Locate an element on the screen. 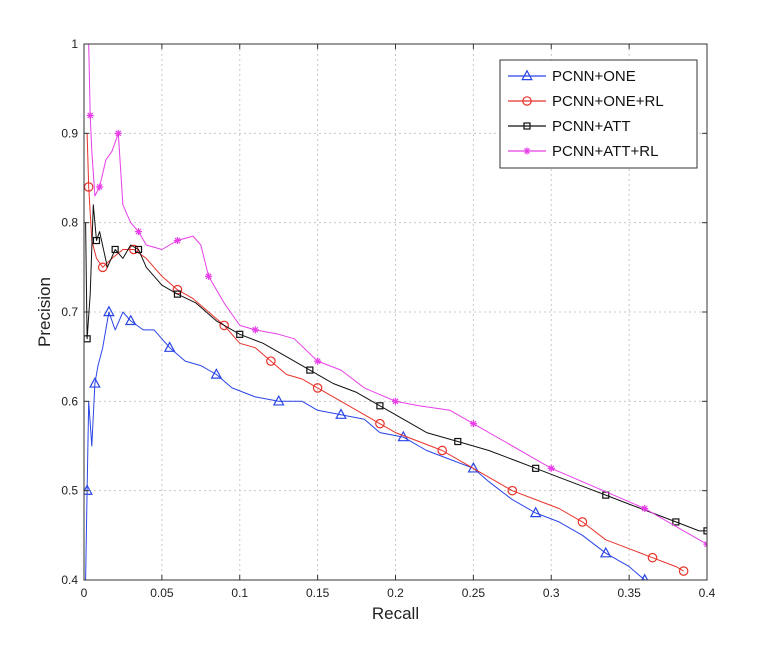 Image resolution: width=758 pixels, height=654 pixels. legend-label: PCNN+ATT is located at coordinates (591, 126).